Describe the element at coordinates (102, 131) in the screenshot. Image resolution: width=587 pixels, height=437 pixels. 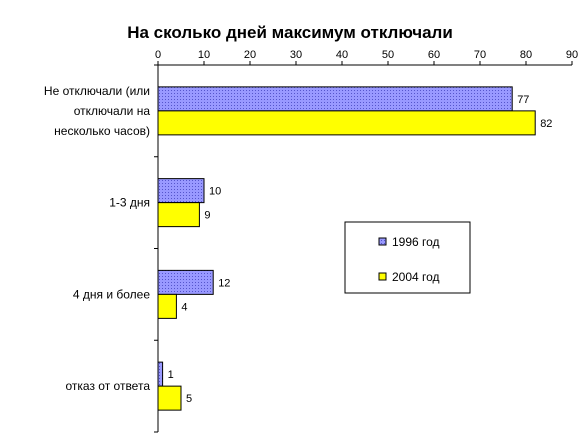
I see `category-label: несколько часов)` at that location.